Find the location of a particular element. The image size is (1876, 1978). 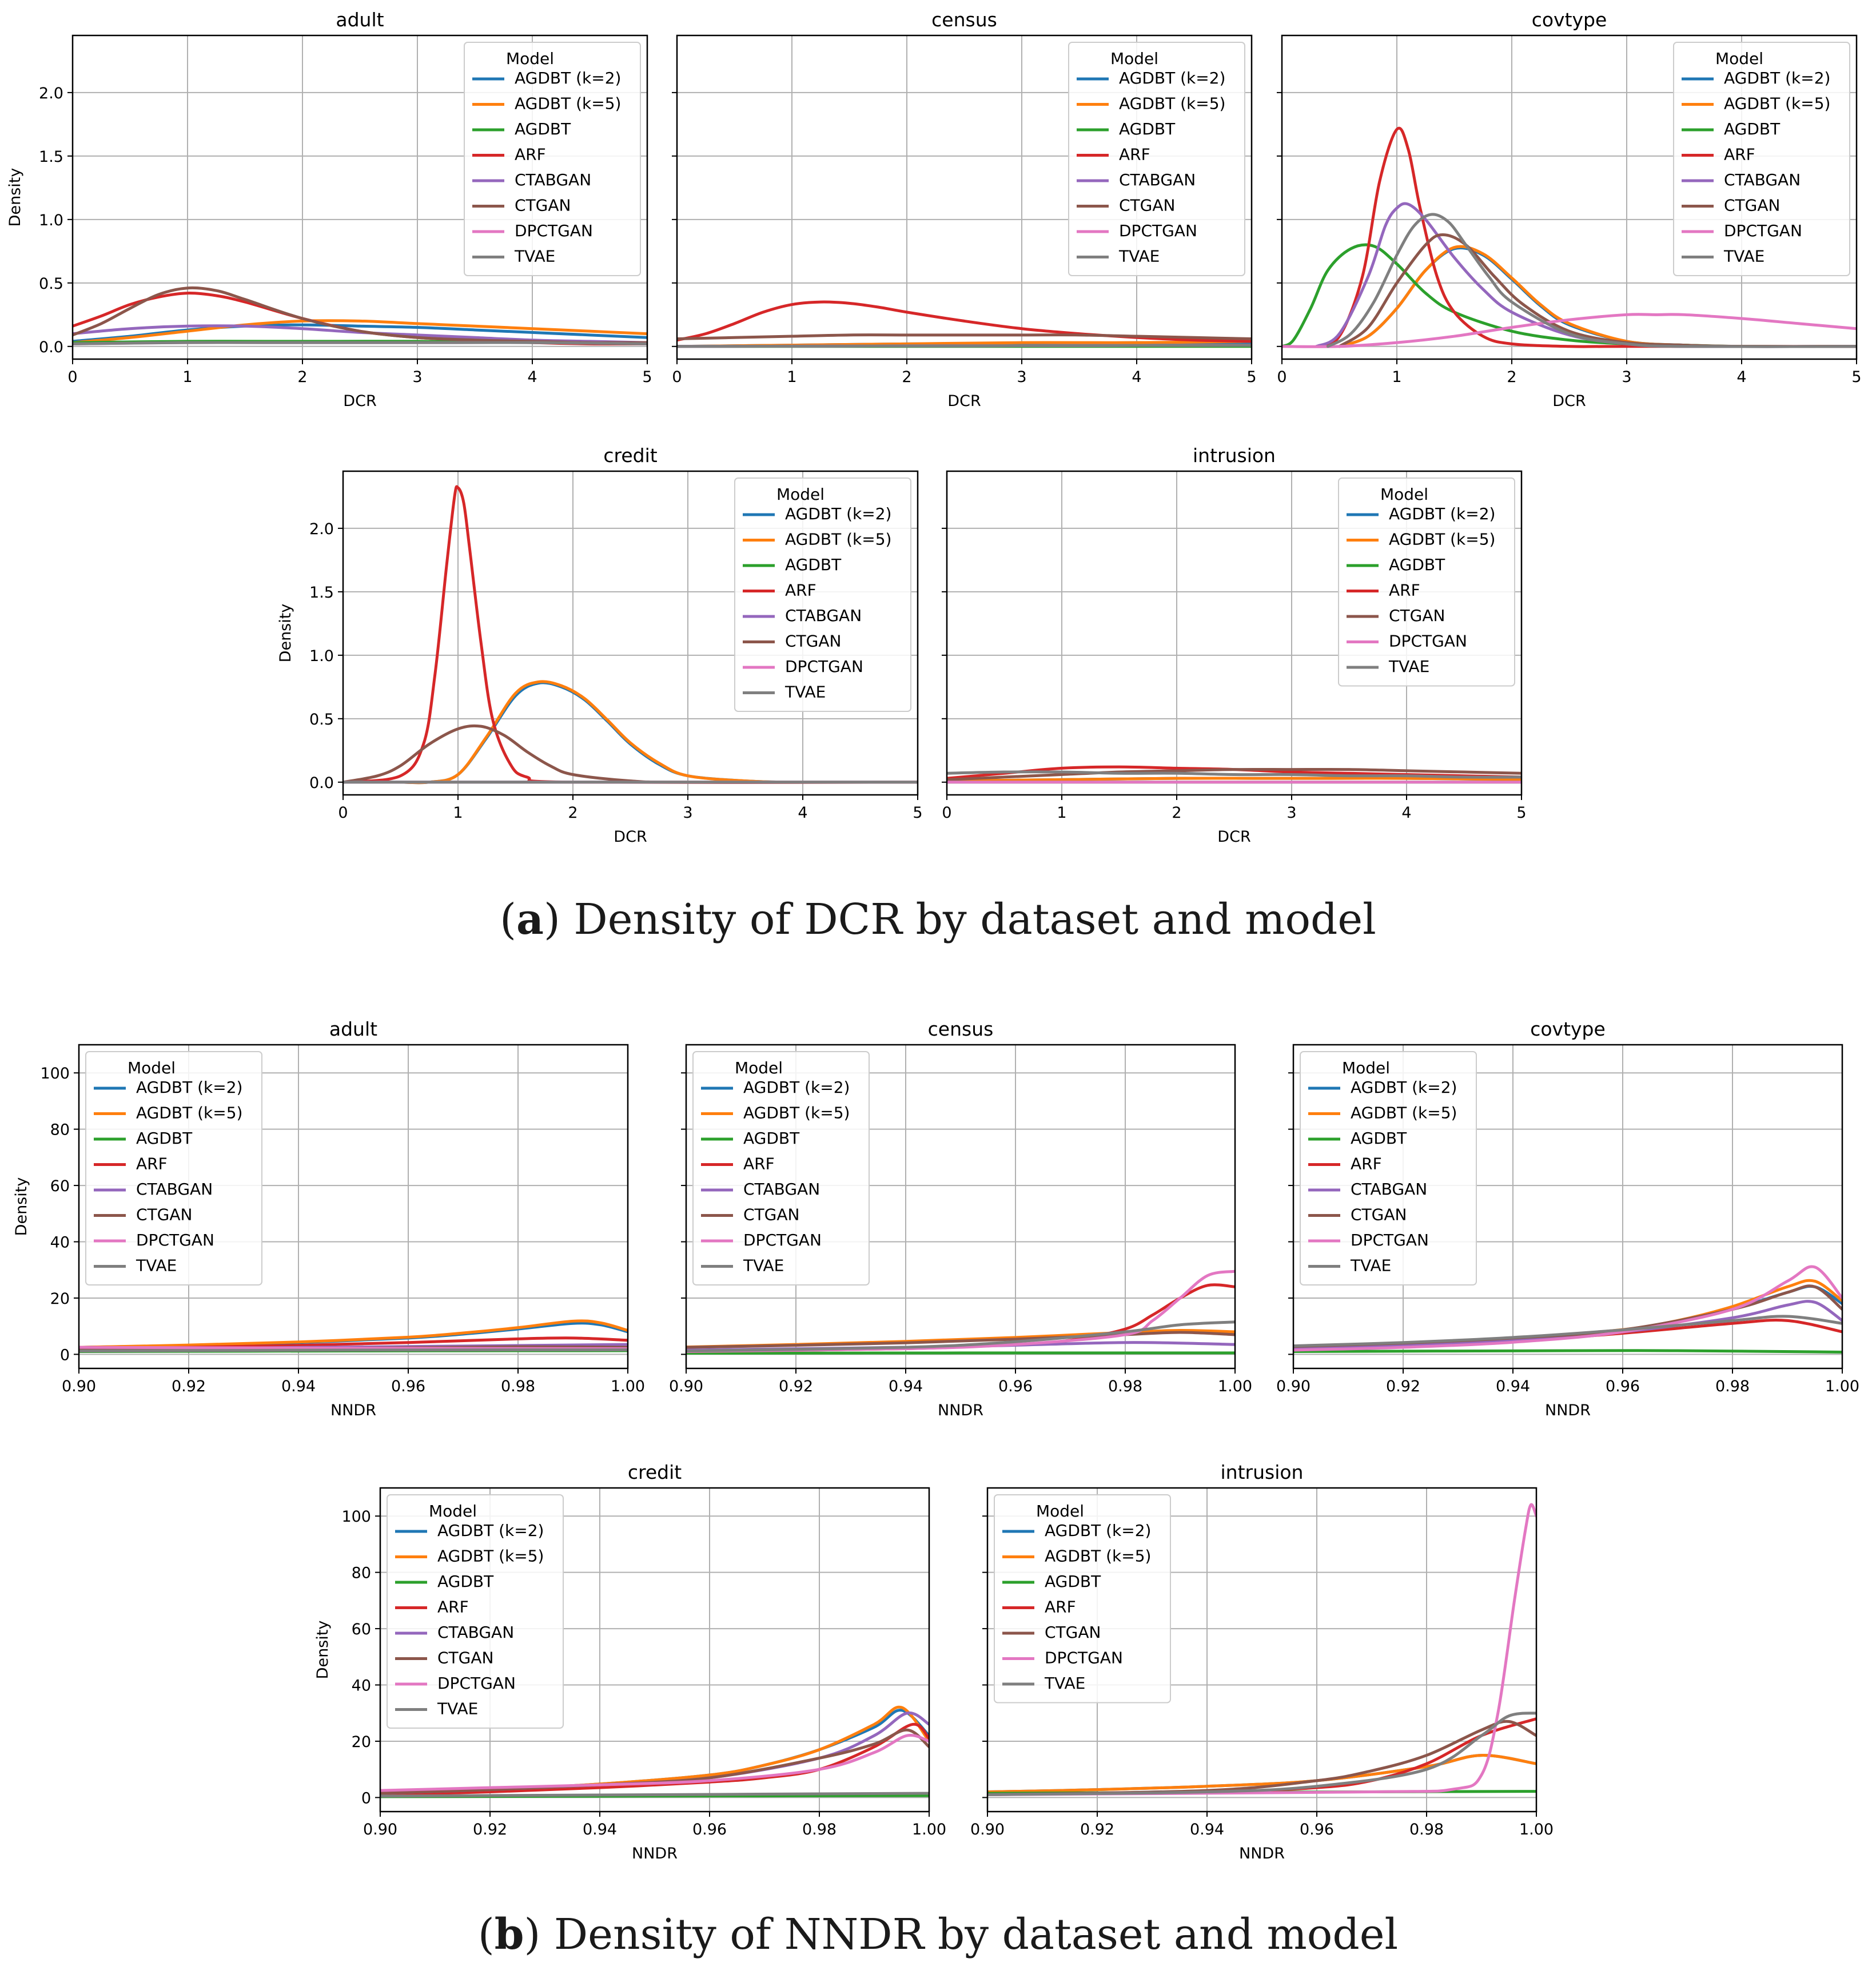

panel-title: adult is located at coordinates (353, 1029).